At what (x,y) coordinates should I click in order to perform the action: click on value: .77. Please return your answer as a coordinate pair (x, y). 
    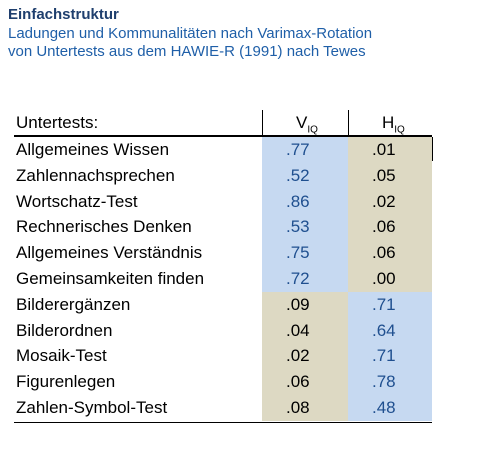
    Looking at the image, I should click on (298, 149).